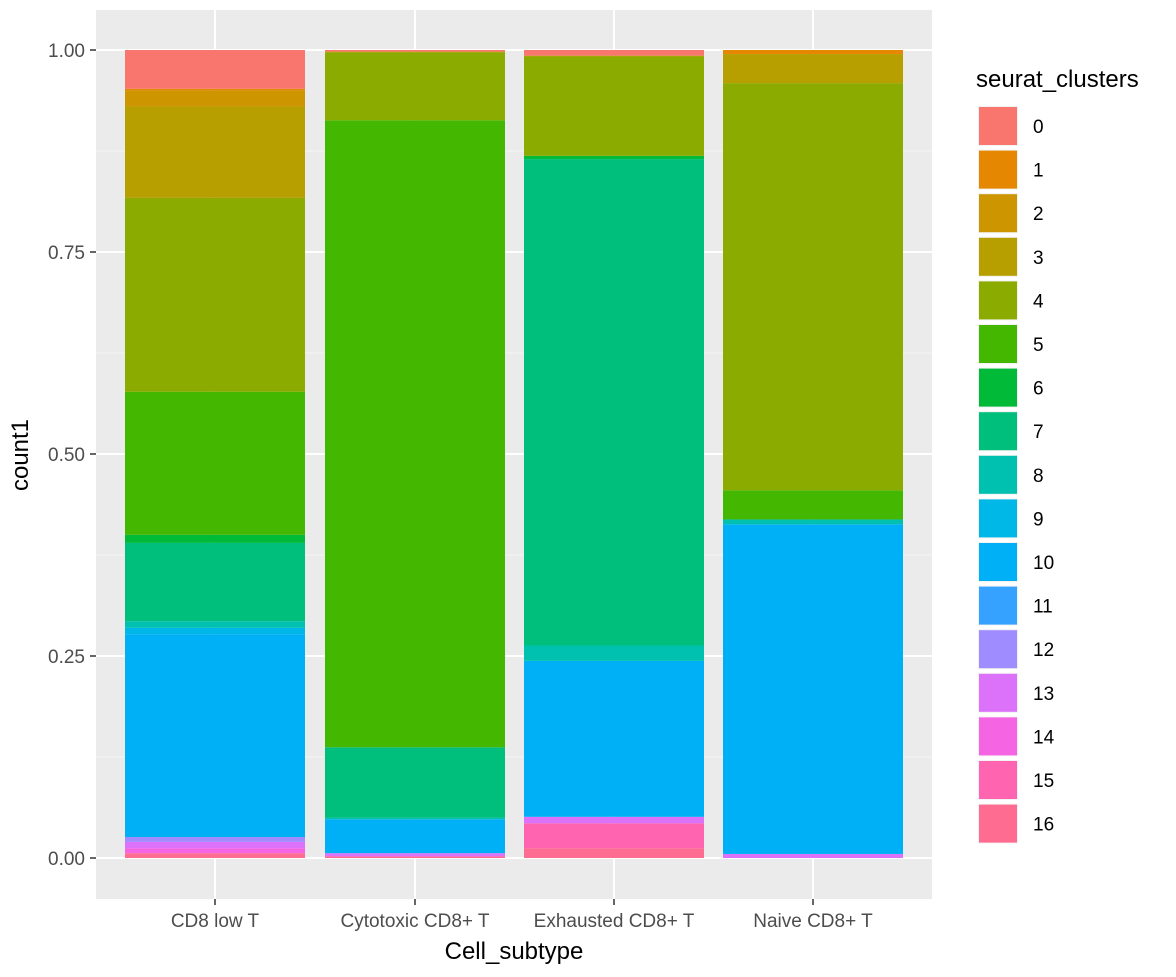 This screenshot has height=977, width=1176. I want to click on legend-item: 0, so click(1011, 126).